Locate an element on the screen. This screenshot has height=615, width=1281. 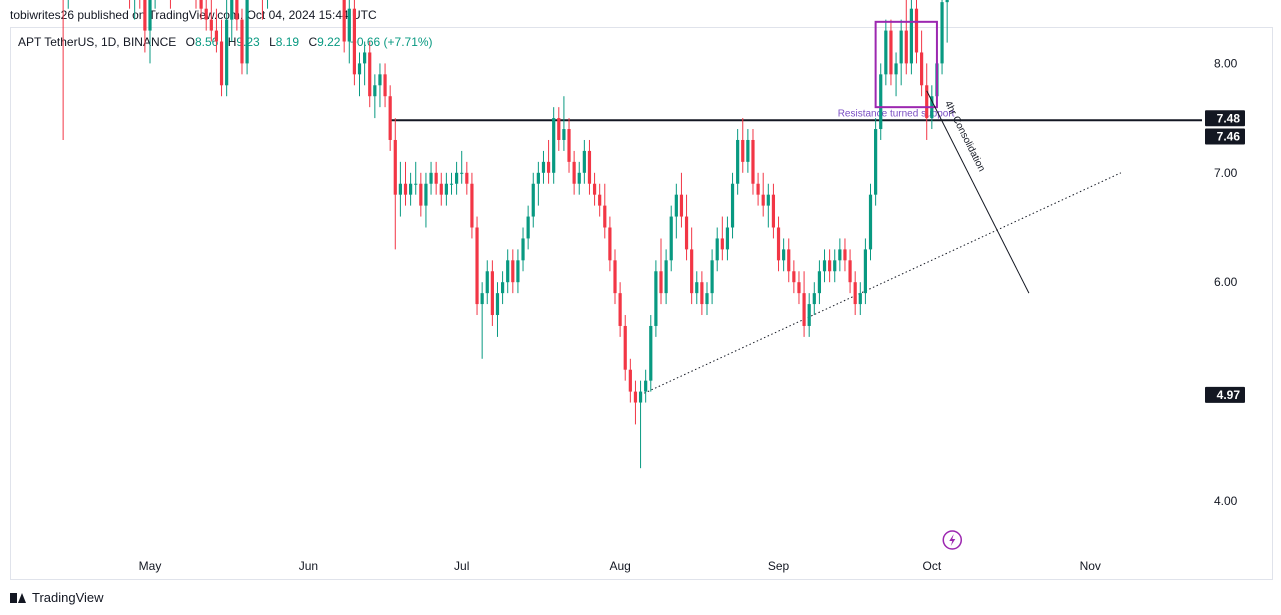
x-tick-label: Aug is located at coordinates (619, 566).